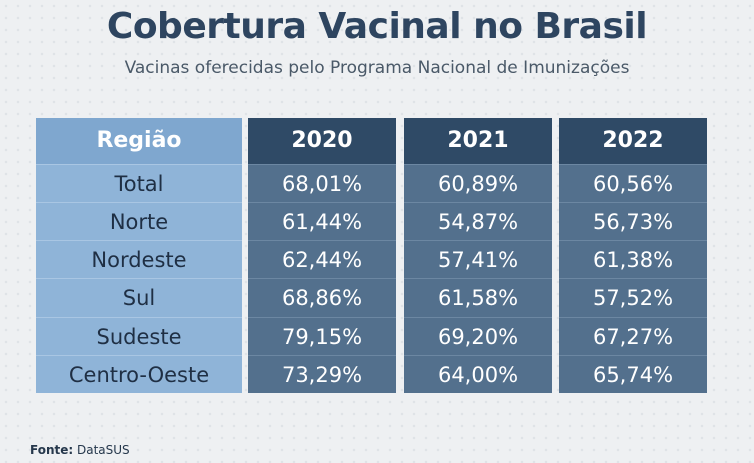  I want to click on value-cell: 73,29%, so click(322, 373).